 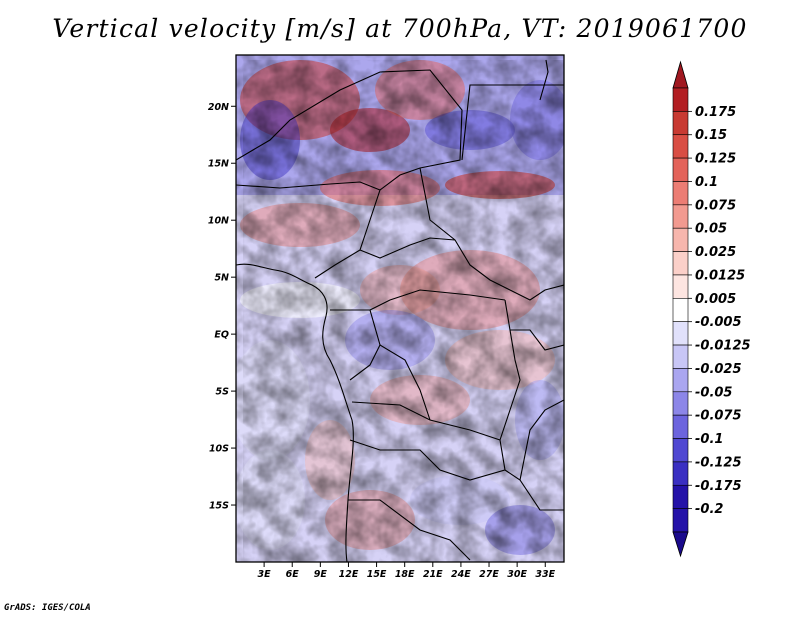 I want to click on longitude-axis: 3E 6E 9E 12E 15E 18E 21E 24E 27E 30E 33E, so click(x=407, y=571).